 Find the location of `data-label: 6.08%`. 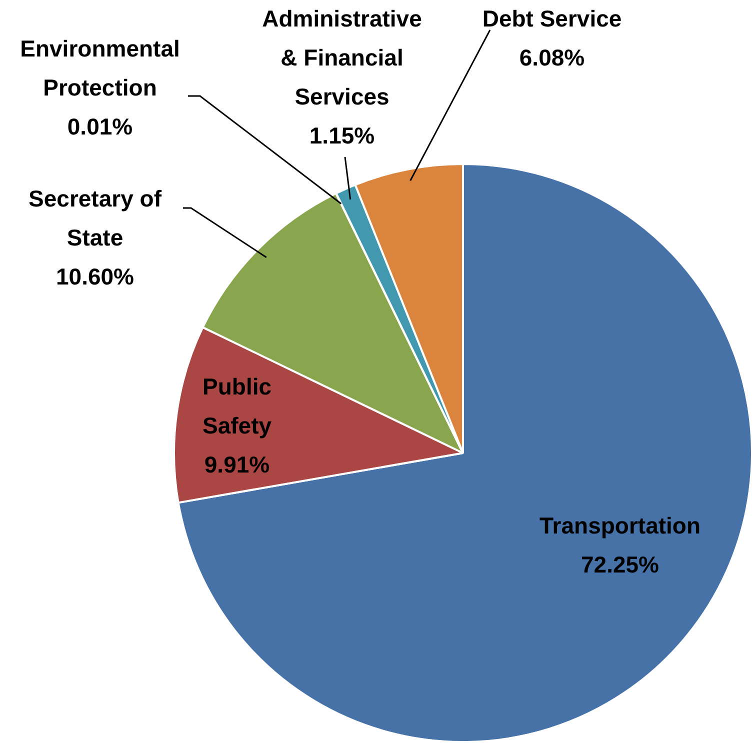

data-label: 6.08% is located at coordinates (552, 57).